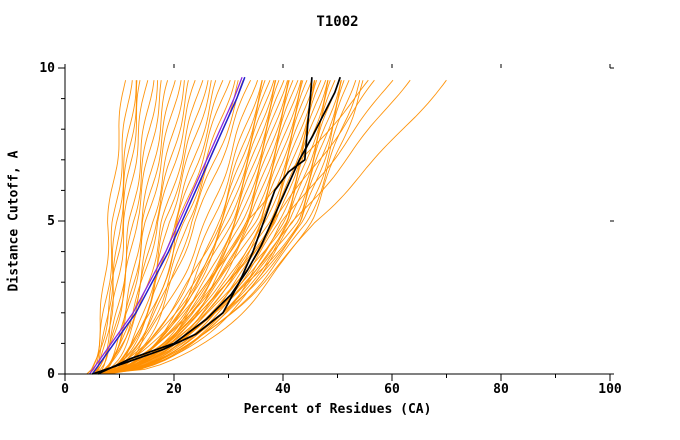 This screenshot has width=680, height=440. Describe the element at coordinates (174, 389) in the screenshot. I see `x-tick-label: 20` at that location.